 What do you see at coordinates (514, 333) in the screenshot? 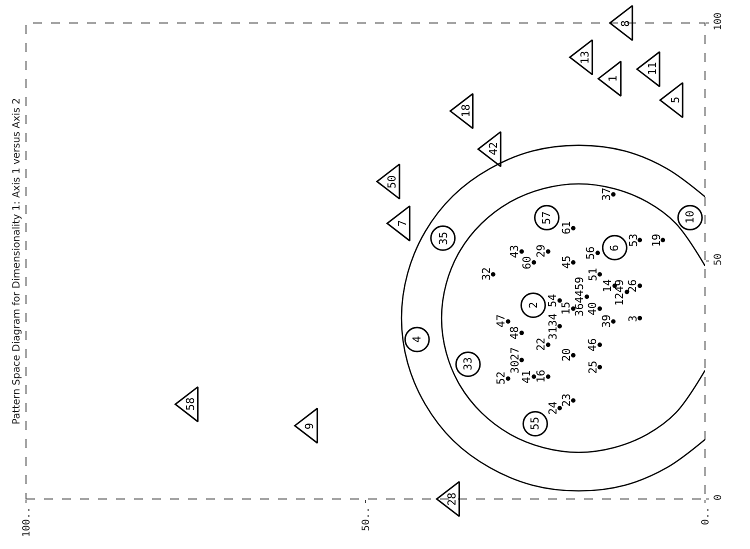
I see `annotation: 48` at bounding box center [514, 333].